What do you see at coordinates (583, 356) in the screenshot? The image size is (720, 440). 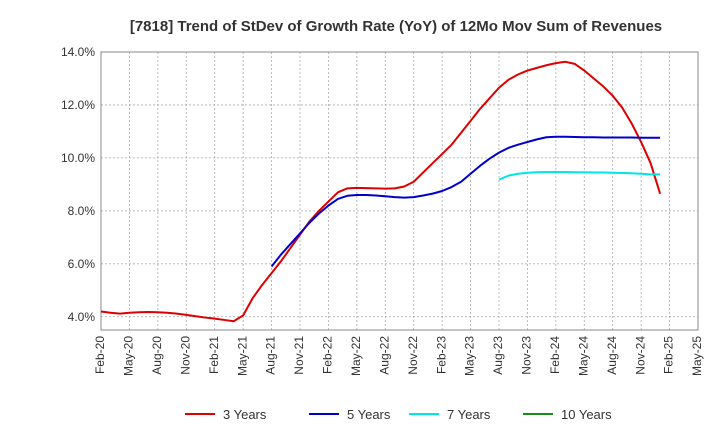 I see `x-tick-label: May-24` at bounding box center [583, 356].